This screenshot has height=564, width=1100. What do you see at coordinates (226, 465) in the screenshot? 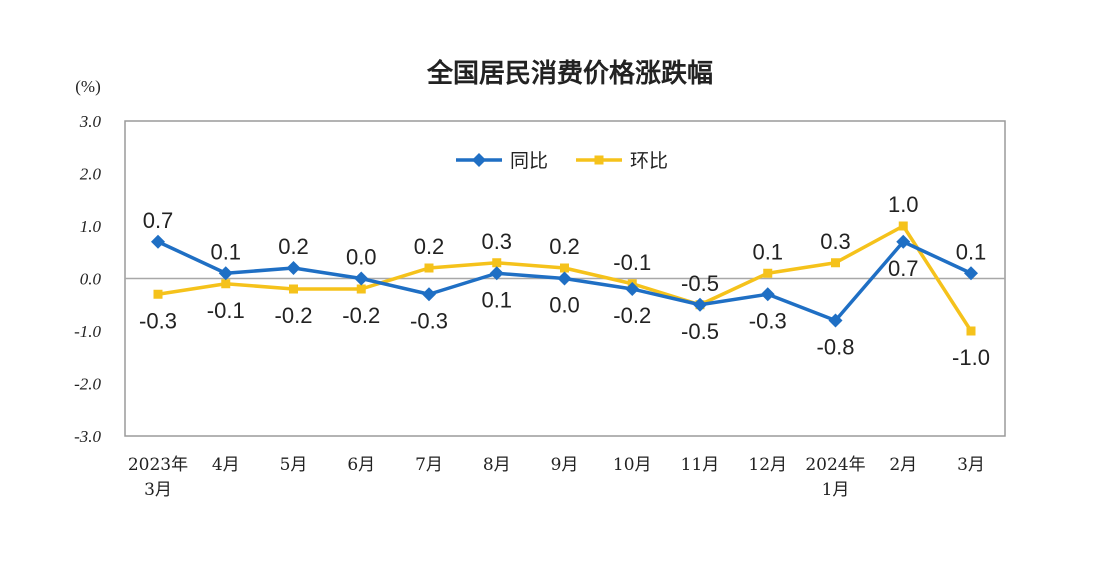
I see `x-tick-label: 4月` at bounding box center [226, 465].